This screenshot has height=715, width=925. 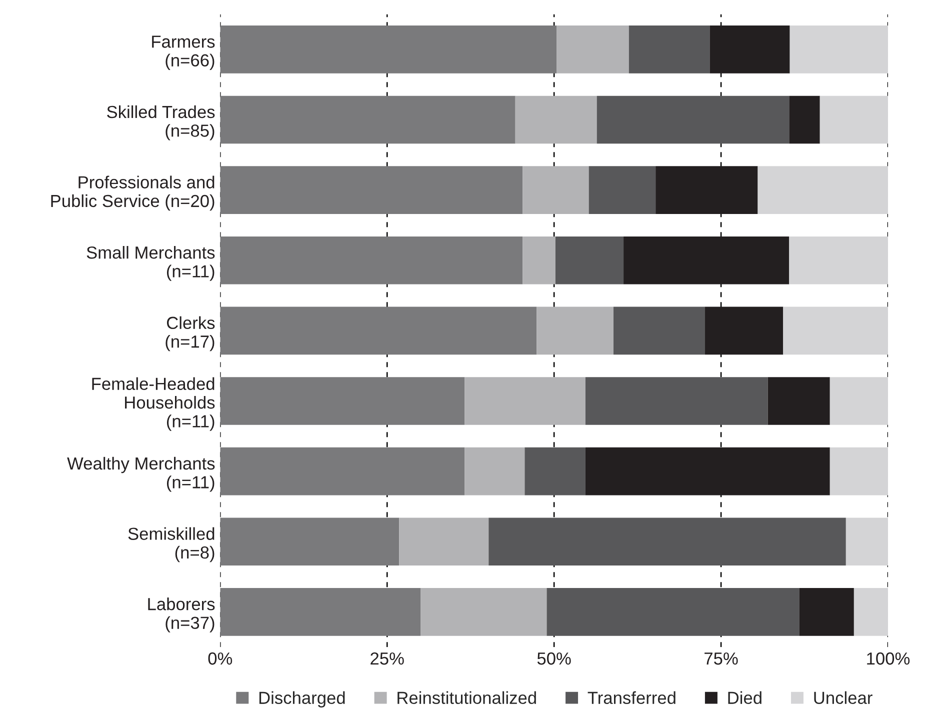 What do you see at coordinates (220, 658) in the screenshot?
I see `x-tick-label: 0%` at bounding box center [220, 658].